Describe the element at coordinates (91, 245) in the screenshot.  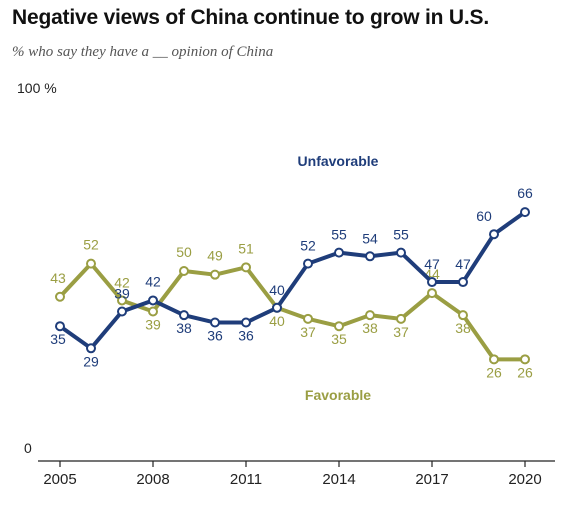
I see `favorable-data-label: 52` at that location.